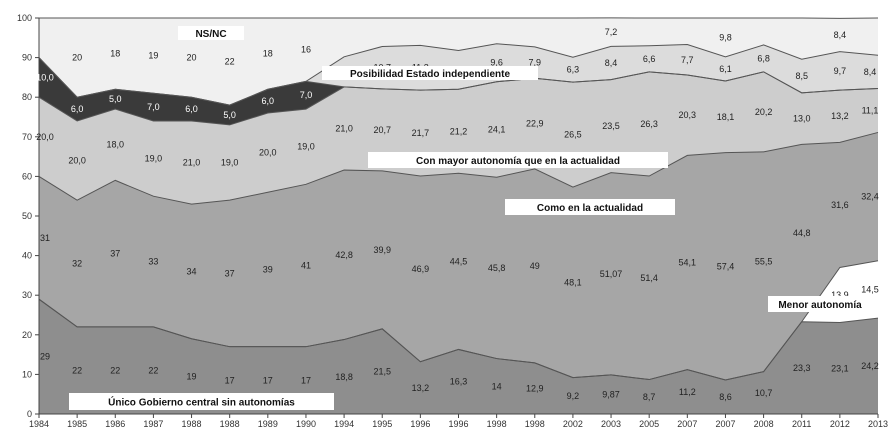 The image size is (891, 434). Describe the element at coordinates (24, 18) in the screenshot. I see `y-tick-label: 100` at that location.